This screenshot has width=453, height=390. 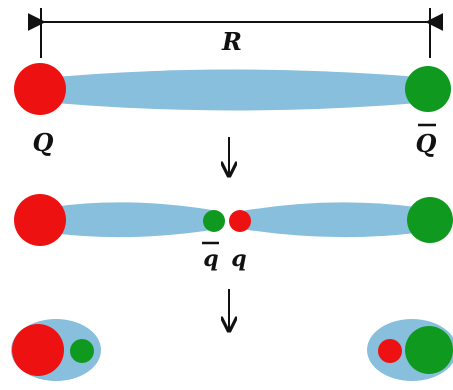 What do you see at coordinates (43, 142) in the screenshot?
I see `heavy-quark-label: Q` at bounding box center [43, 142].